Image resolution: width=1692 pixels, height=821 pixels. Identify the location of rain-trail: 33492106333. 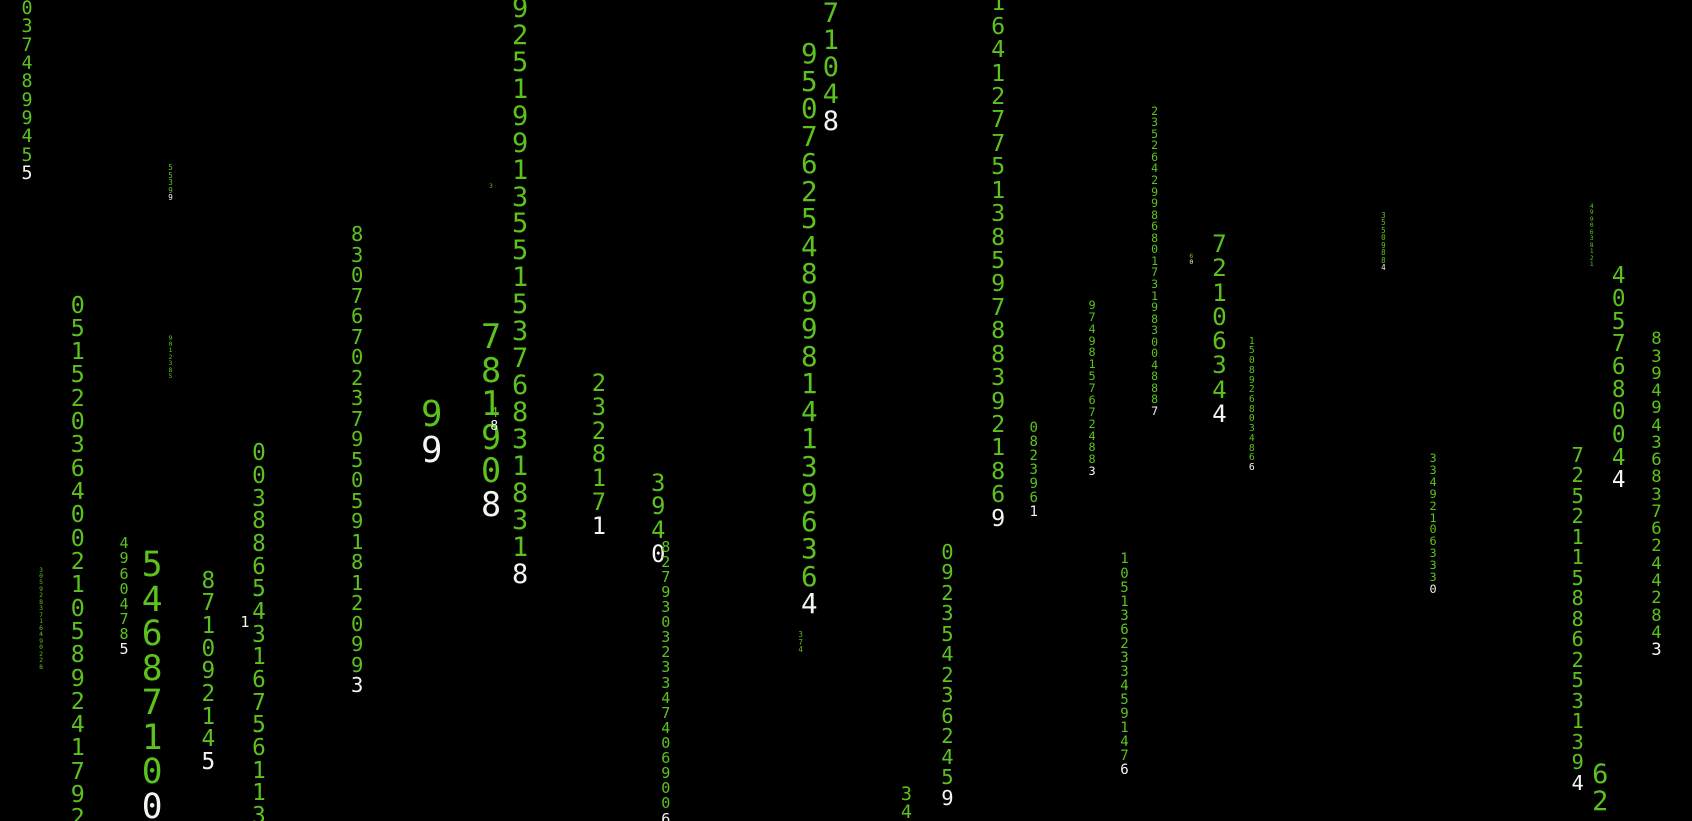
(1433, 517).